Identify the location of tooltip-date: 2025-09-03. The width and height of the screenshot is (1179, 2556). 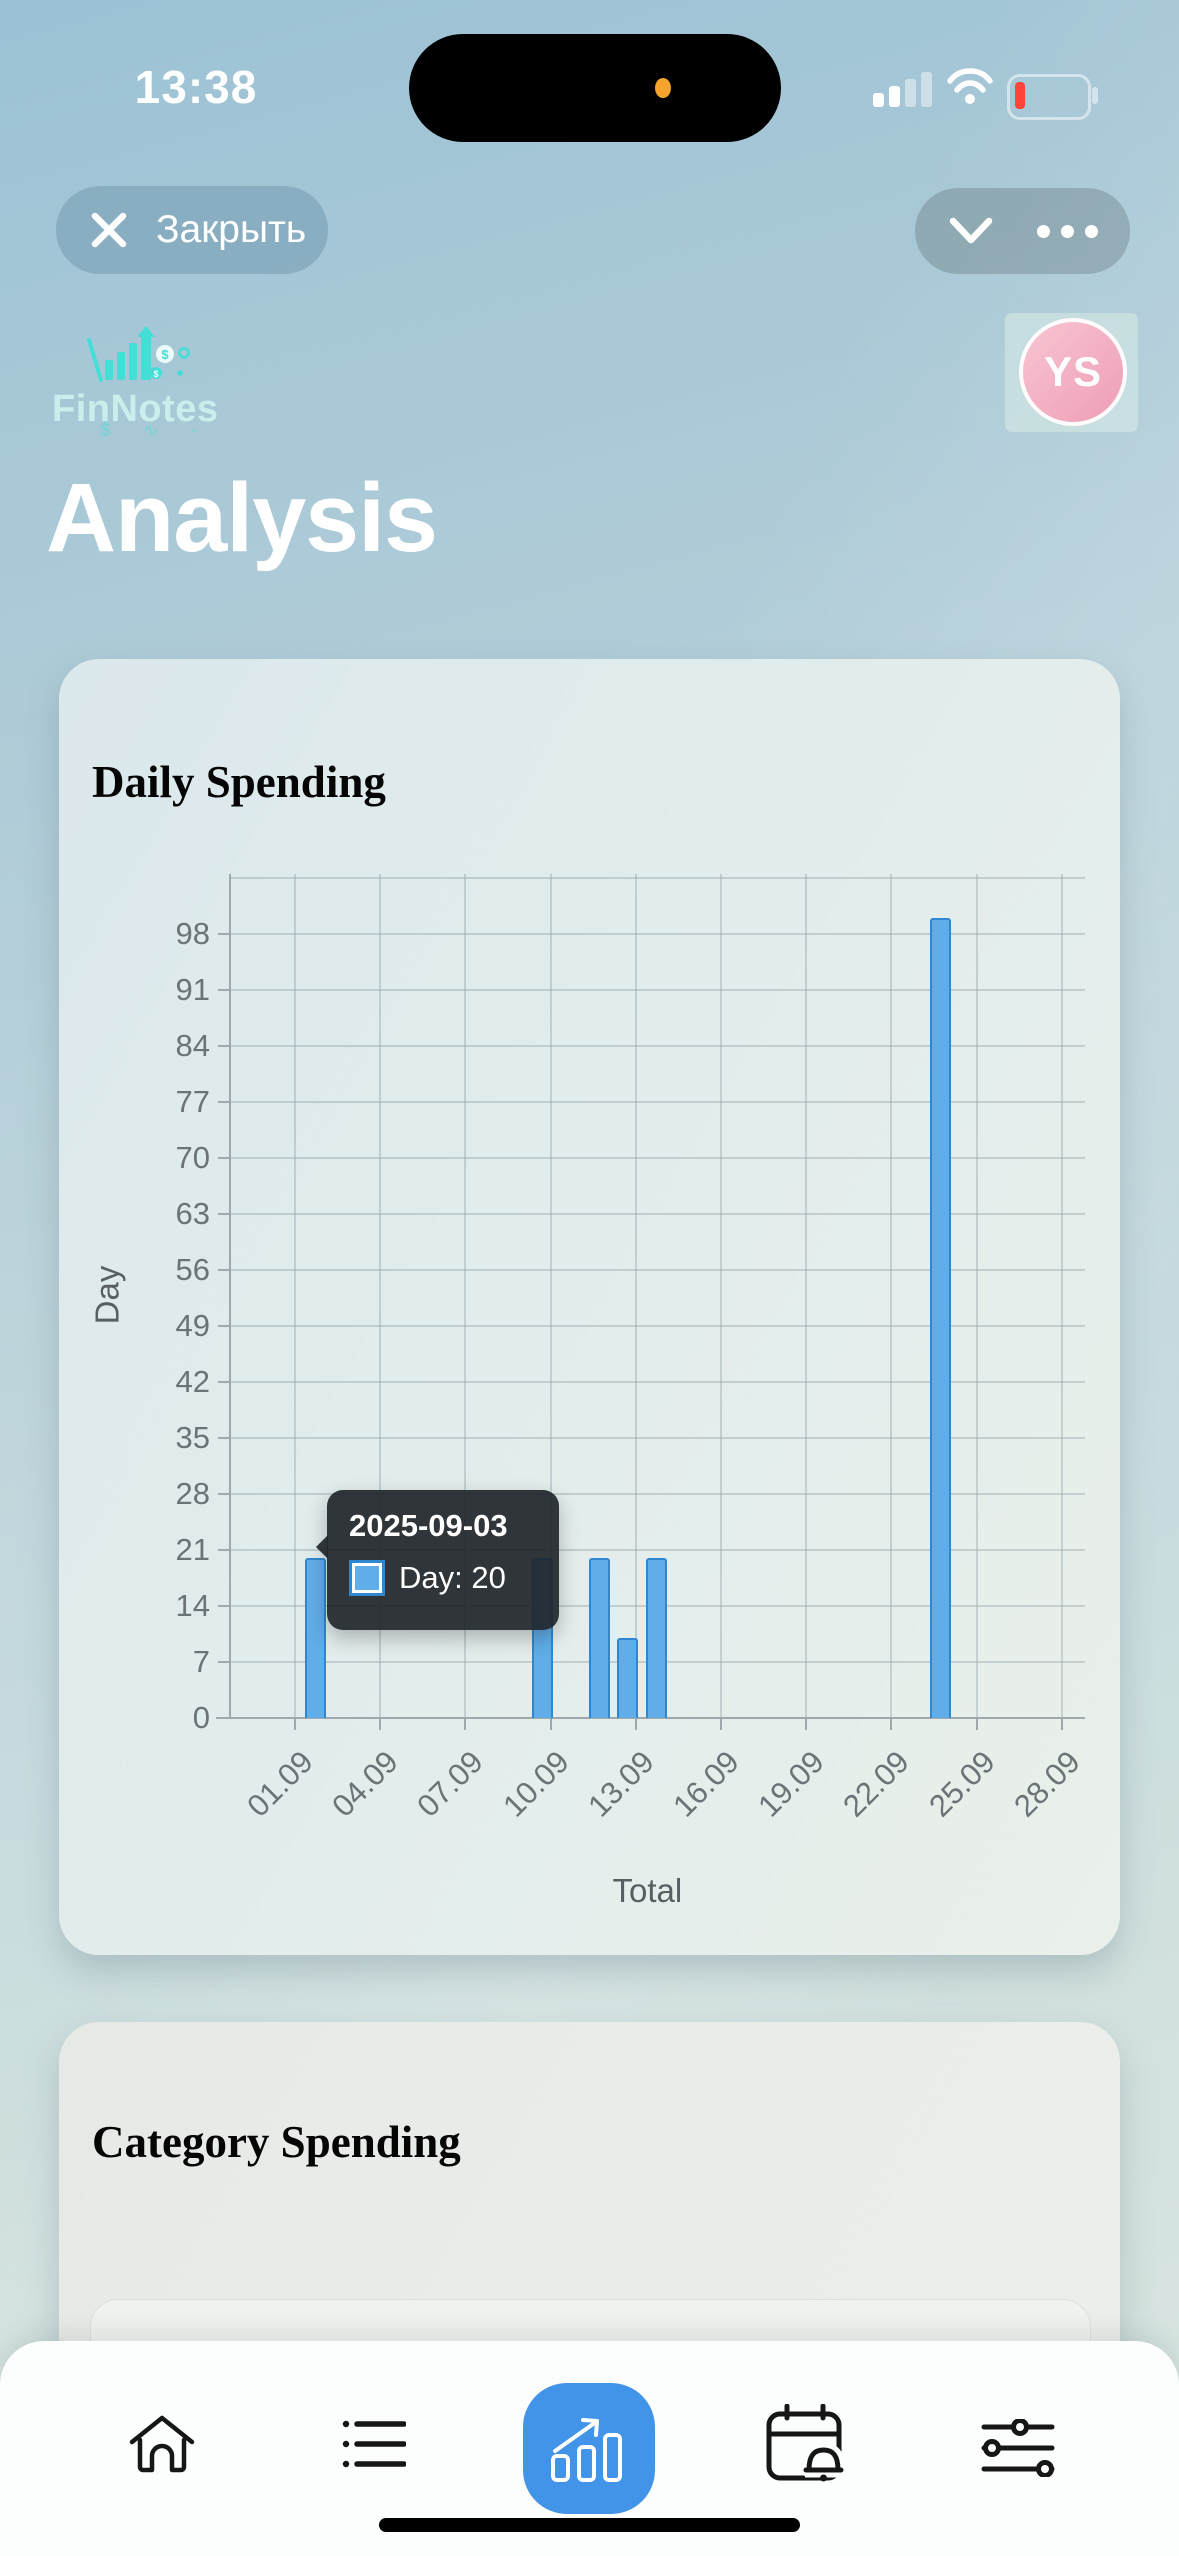
(428, 1525).